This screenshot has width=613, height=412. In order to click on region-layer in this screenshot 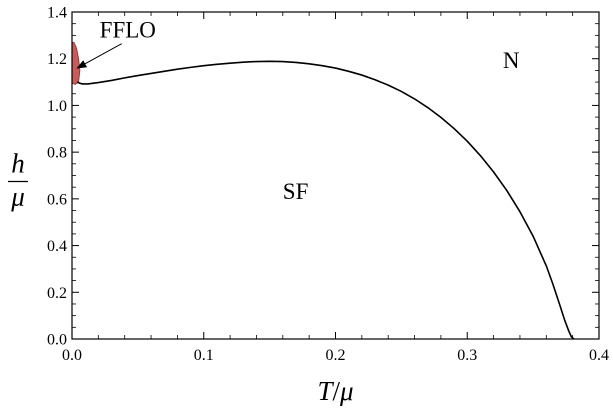, I will do `click(76, 63)`.